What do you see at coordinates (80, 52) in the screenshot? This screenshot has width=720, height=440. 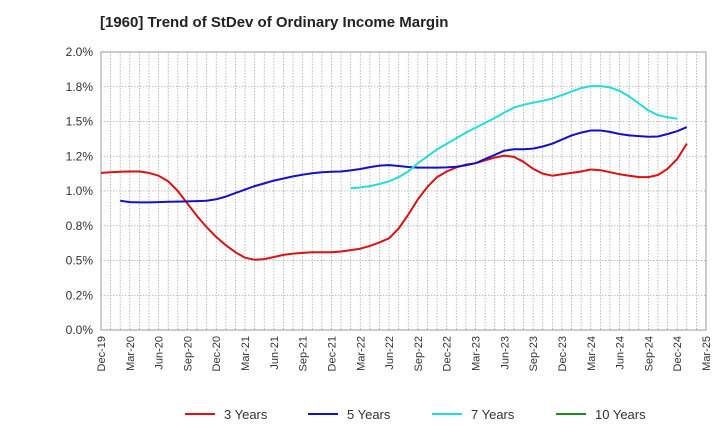 I see `y-tick-label: 2.0%` at bounding box center [80, 52].